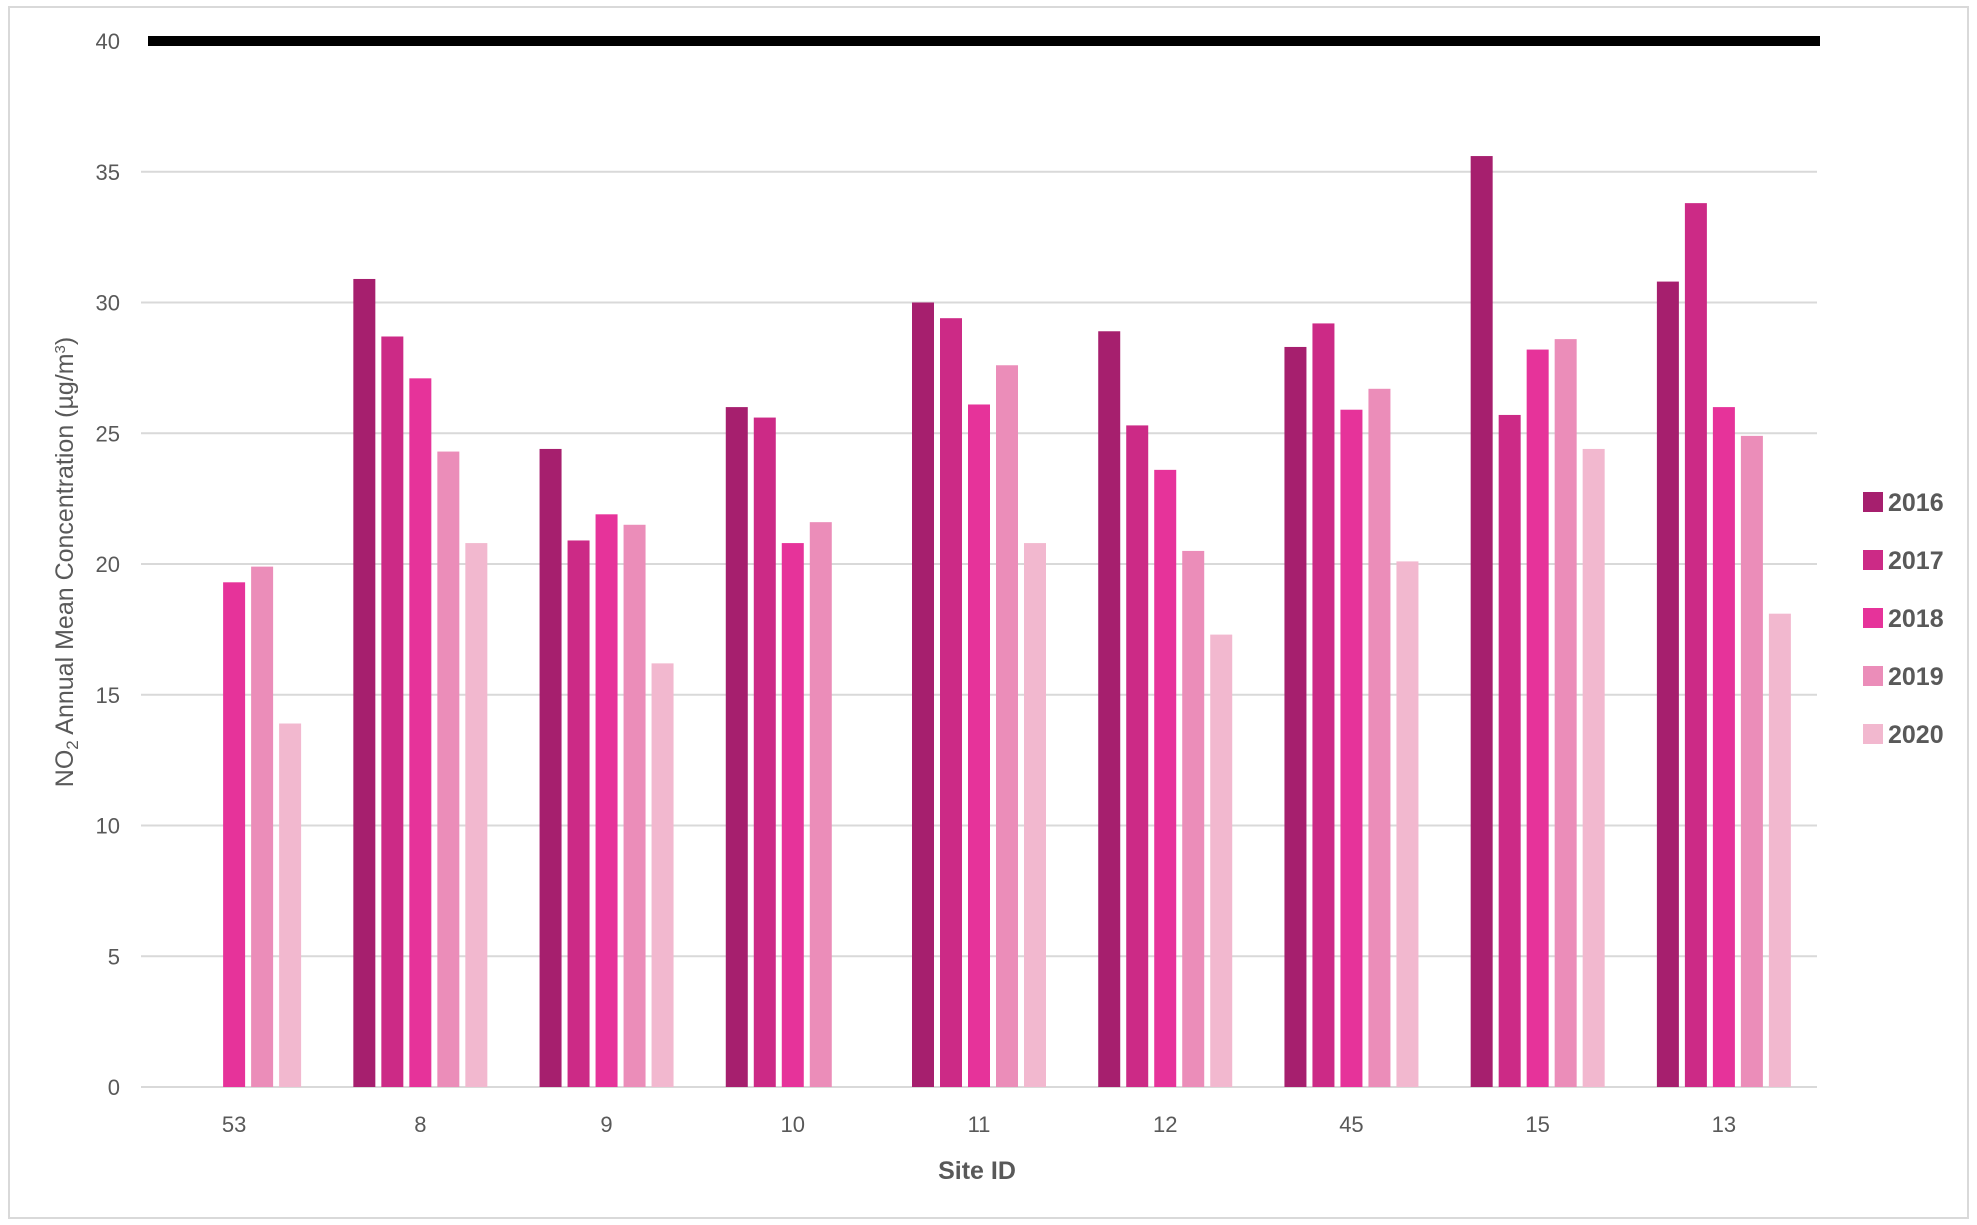 The height and width of the screenshot is (1225, 1977). What do you see at coordinates (108, 433) in the screenshot?
I see `y-tick-label: 25` at bounding box center [108, 433].